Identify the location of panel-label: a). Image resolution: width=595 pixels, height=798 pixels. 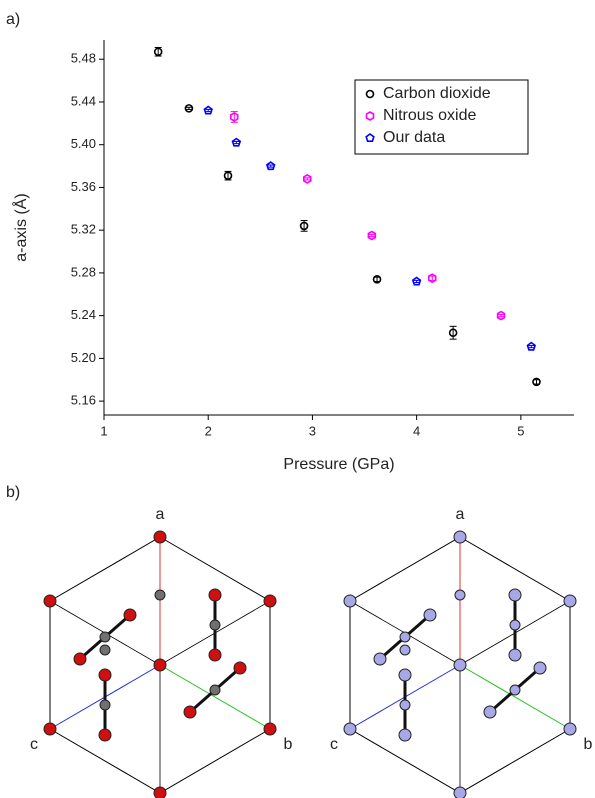
(13, 19).